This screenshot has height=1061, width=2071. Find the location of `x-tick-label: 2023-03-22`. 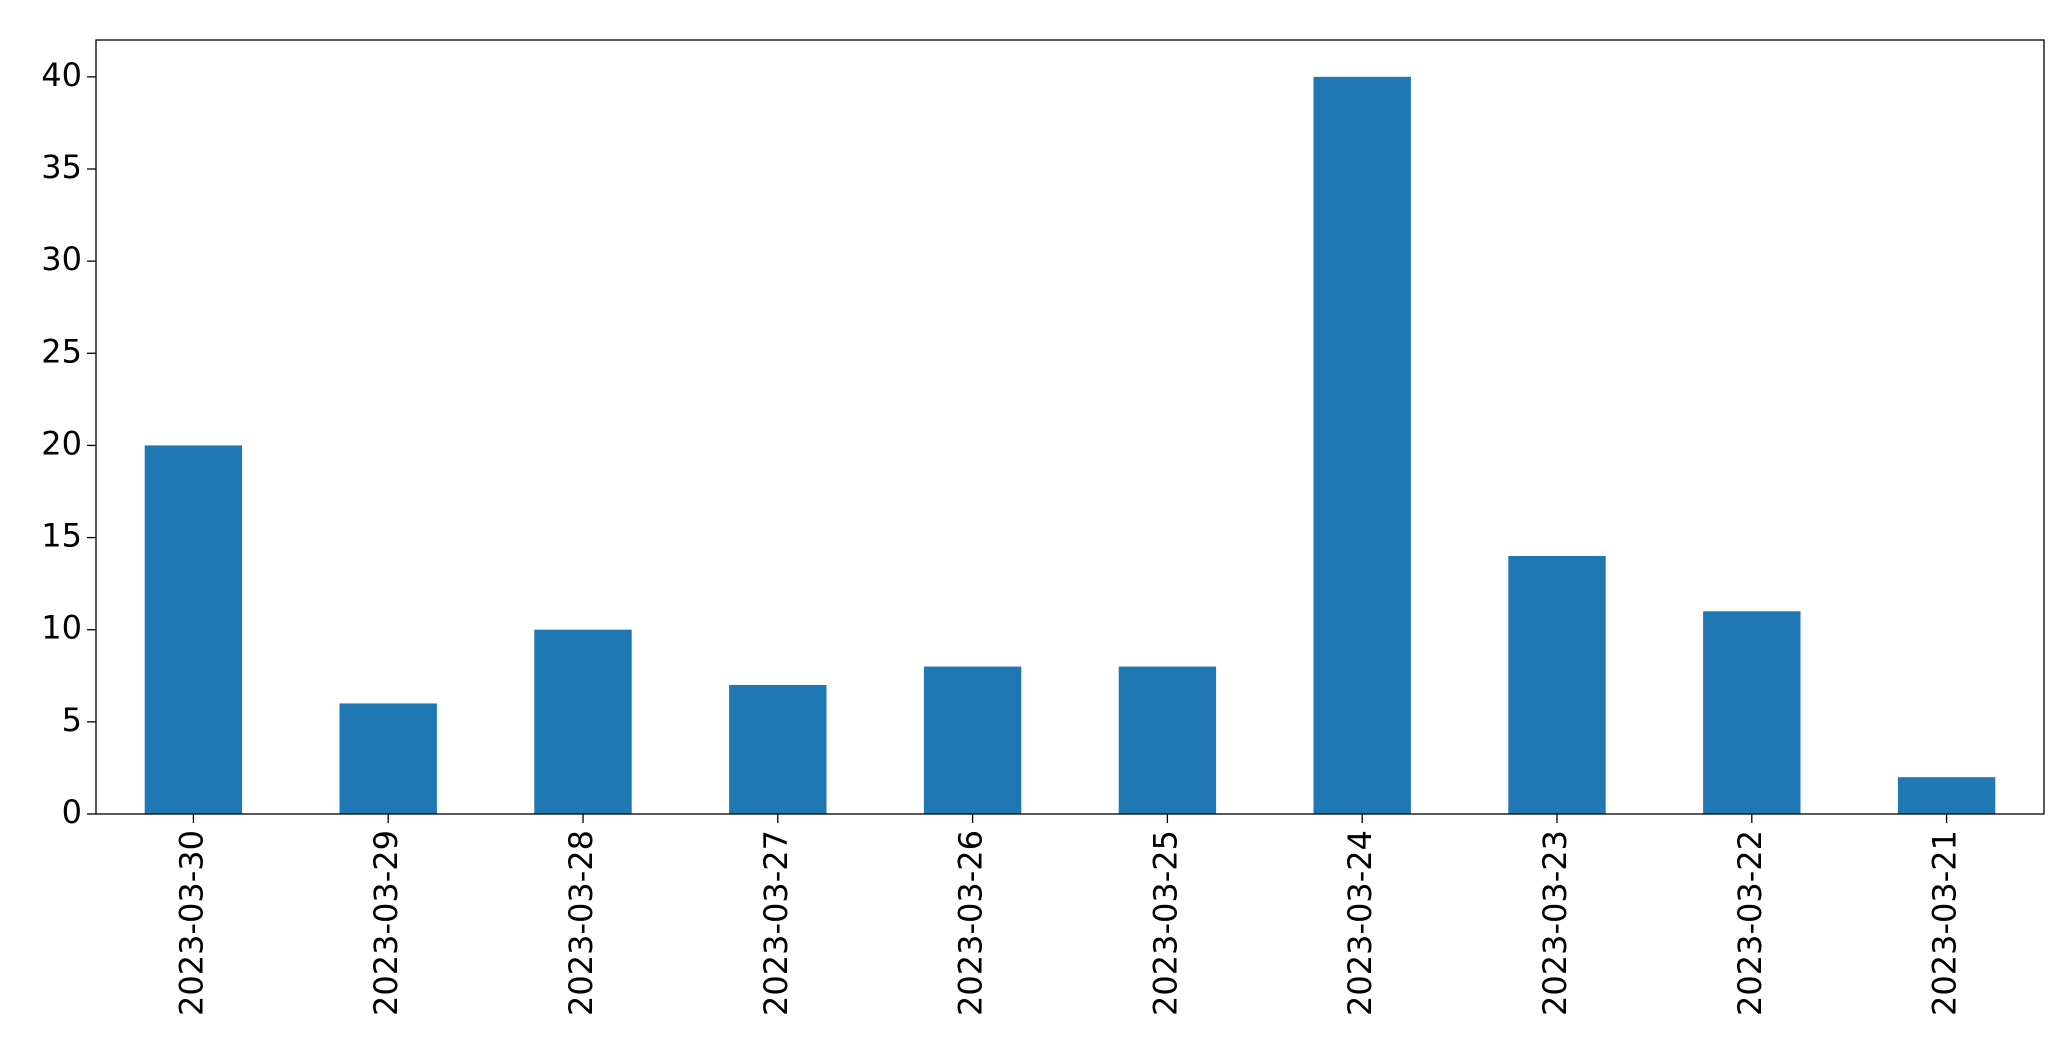

x-tick-label: 2023-03-22 is located at coordinates (1750, 923).